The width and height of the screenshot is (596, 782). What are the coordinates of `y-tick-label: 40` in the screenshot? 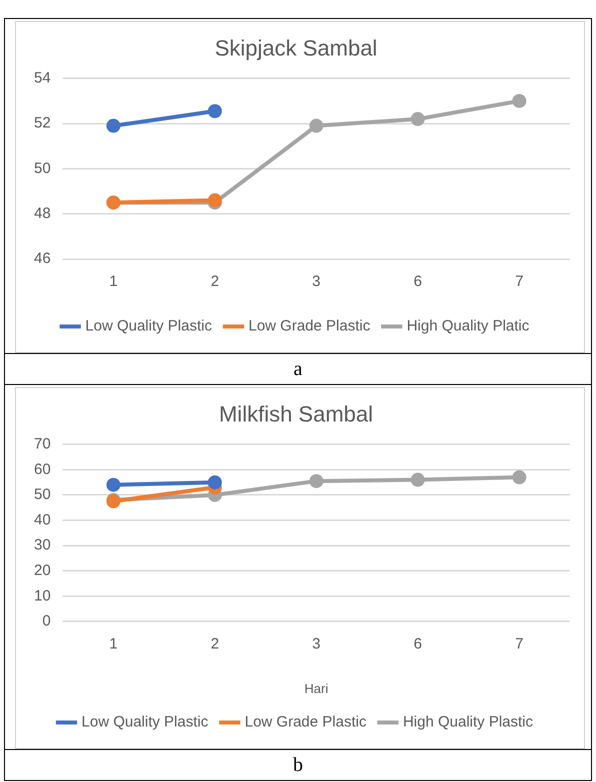 It's located at (42, 519).